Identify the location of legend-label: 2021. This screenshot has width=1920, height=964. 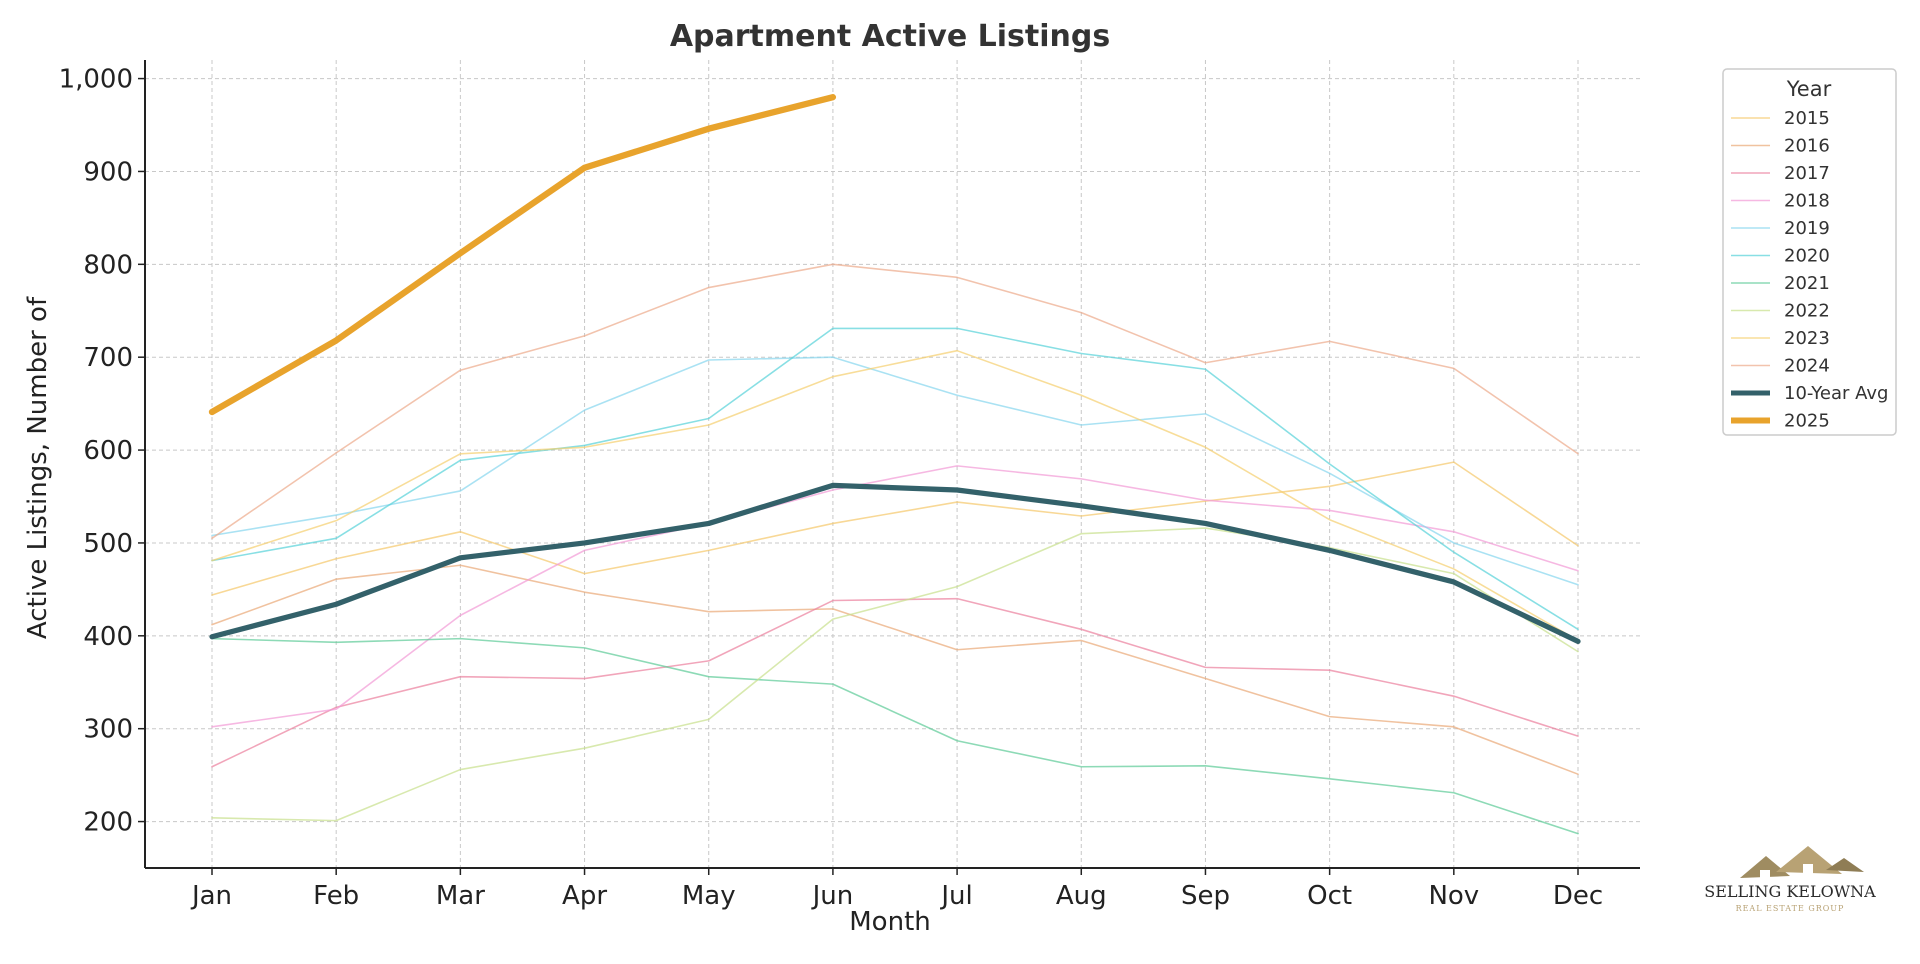
(1807, 283).